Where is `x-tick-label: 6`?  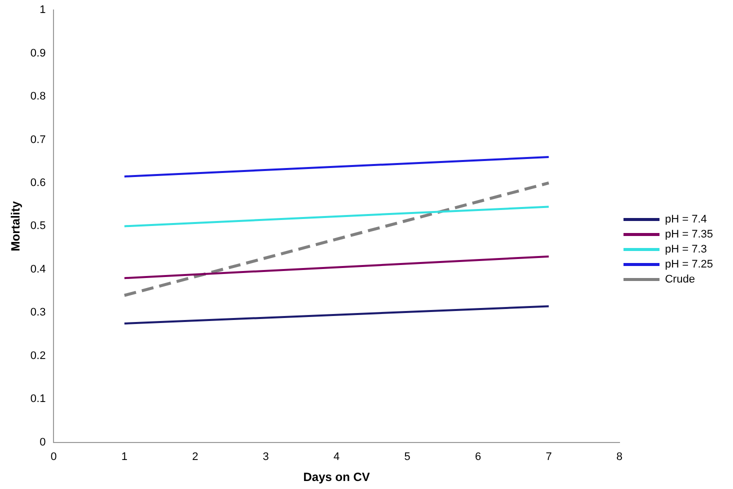
x-tick-label: 6 is located at coordinates (478, 457).